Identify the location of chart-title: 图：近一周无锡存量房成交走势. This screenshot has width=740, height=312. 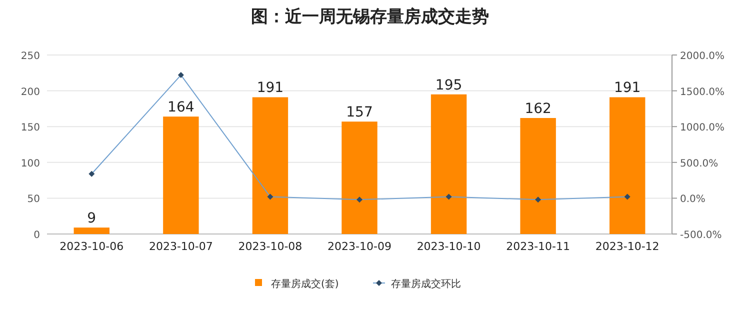
(370, 17).